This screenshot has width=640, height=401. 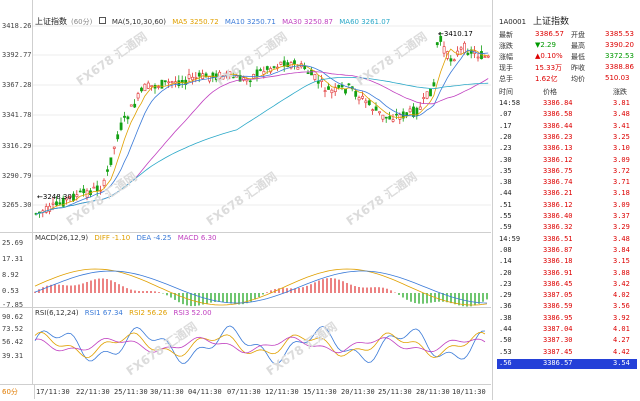 What do you see at coordinates (558, 261) in the screenshot?
I see `tick-price: 3386.18` at bounding box center [558, 261].